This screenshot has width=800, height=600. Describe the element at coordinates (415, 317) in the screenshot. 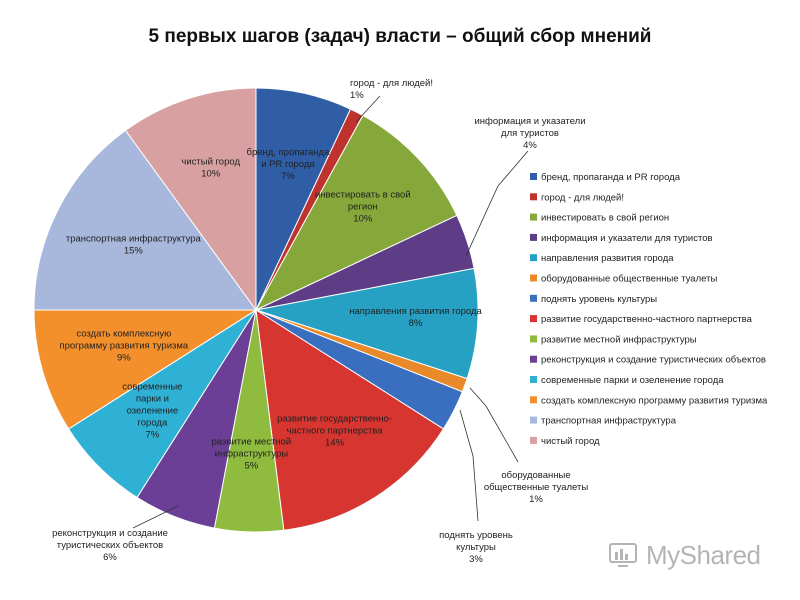

I see `slice-label: направления развития города 8%` at that location.